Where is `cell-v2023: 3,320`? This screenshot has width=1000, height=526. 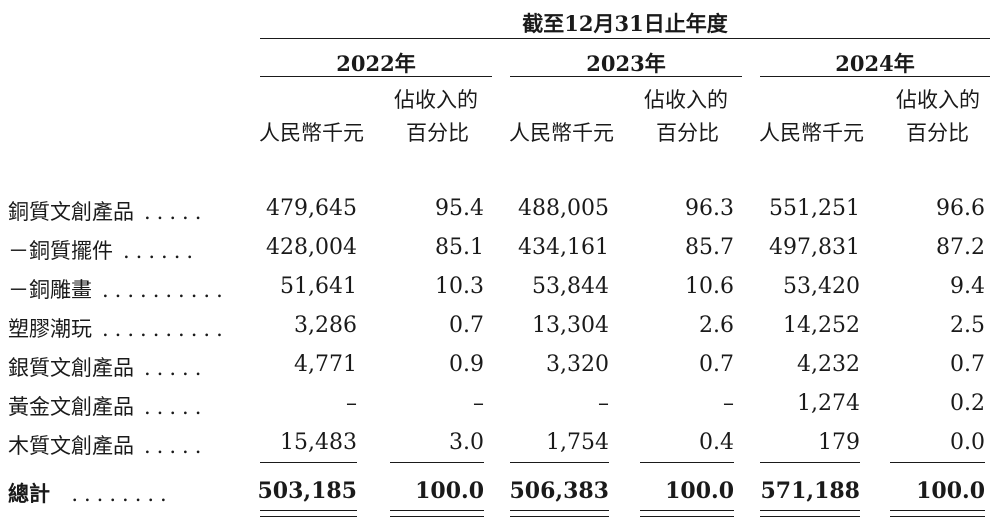 cell-v2023: 3,320 is located at coordinates (577, 364).